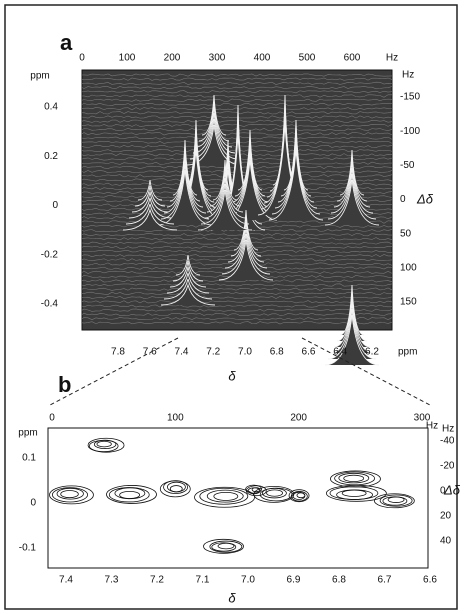 This screenshot has width=464, height=614. Describe the element at coordinates (157, 580) in the screenshot. I see `bottom-tick-label: 7.2` at that location.